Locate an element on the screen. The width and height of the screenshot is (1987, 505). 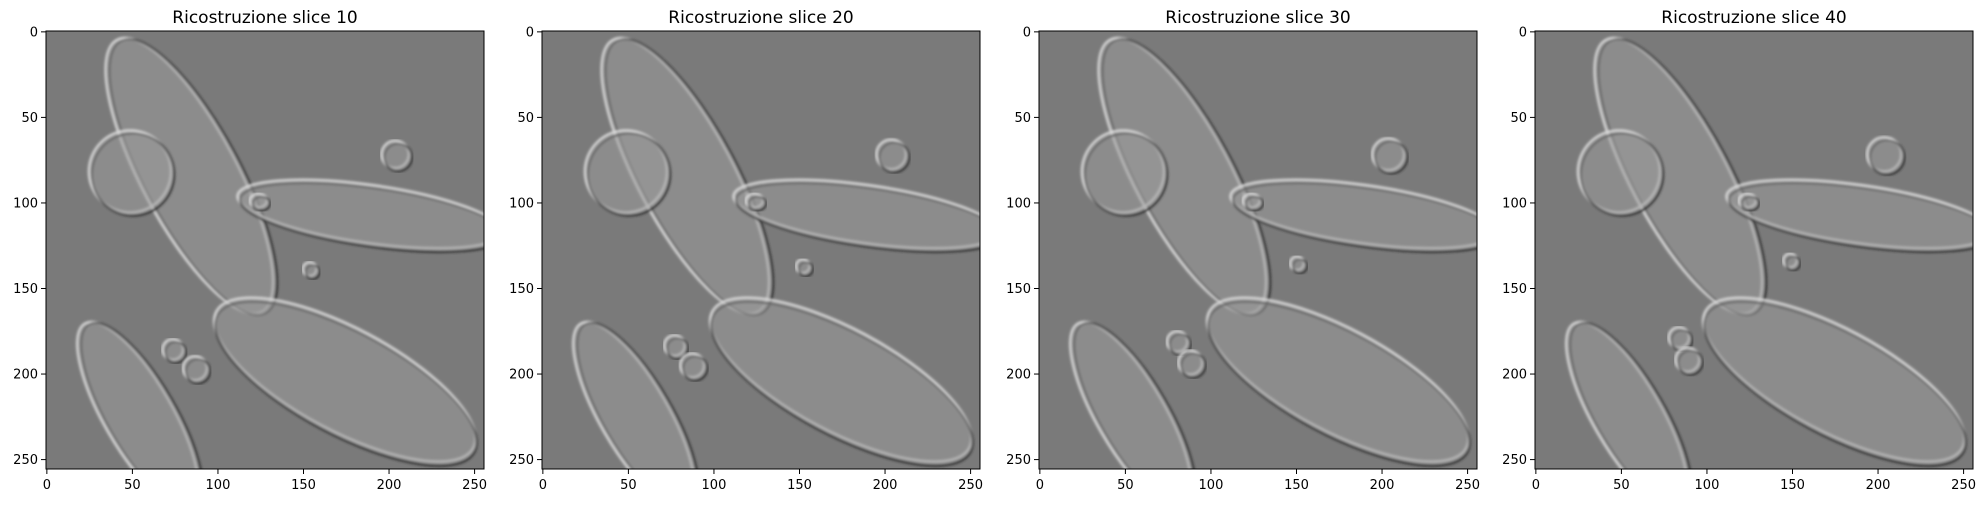
panel-title: Ricostruzione slice 10 is located at coordinates (264, 18).